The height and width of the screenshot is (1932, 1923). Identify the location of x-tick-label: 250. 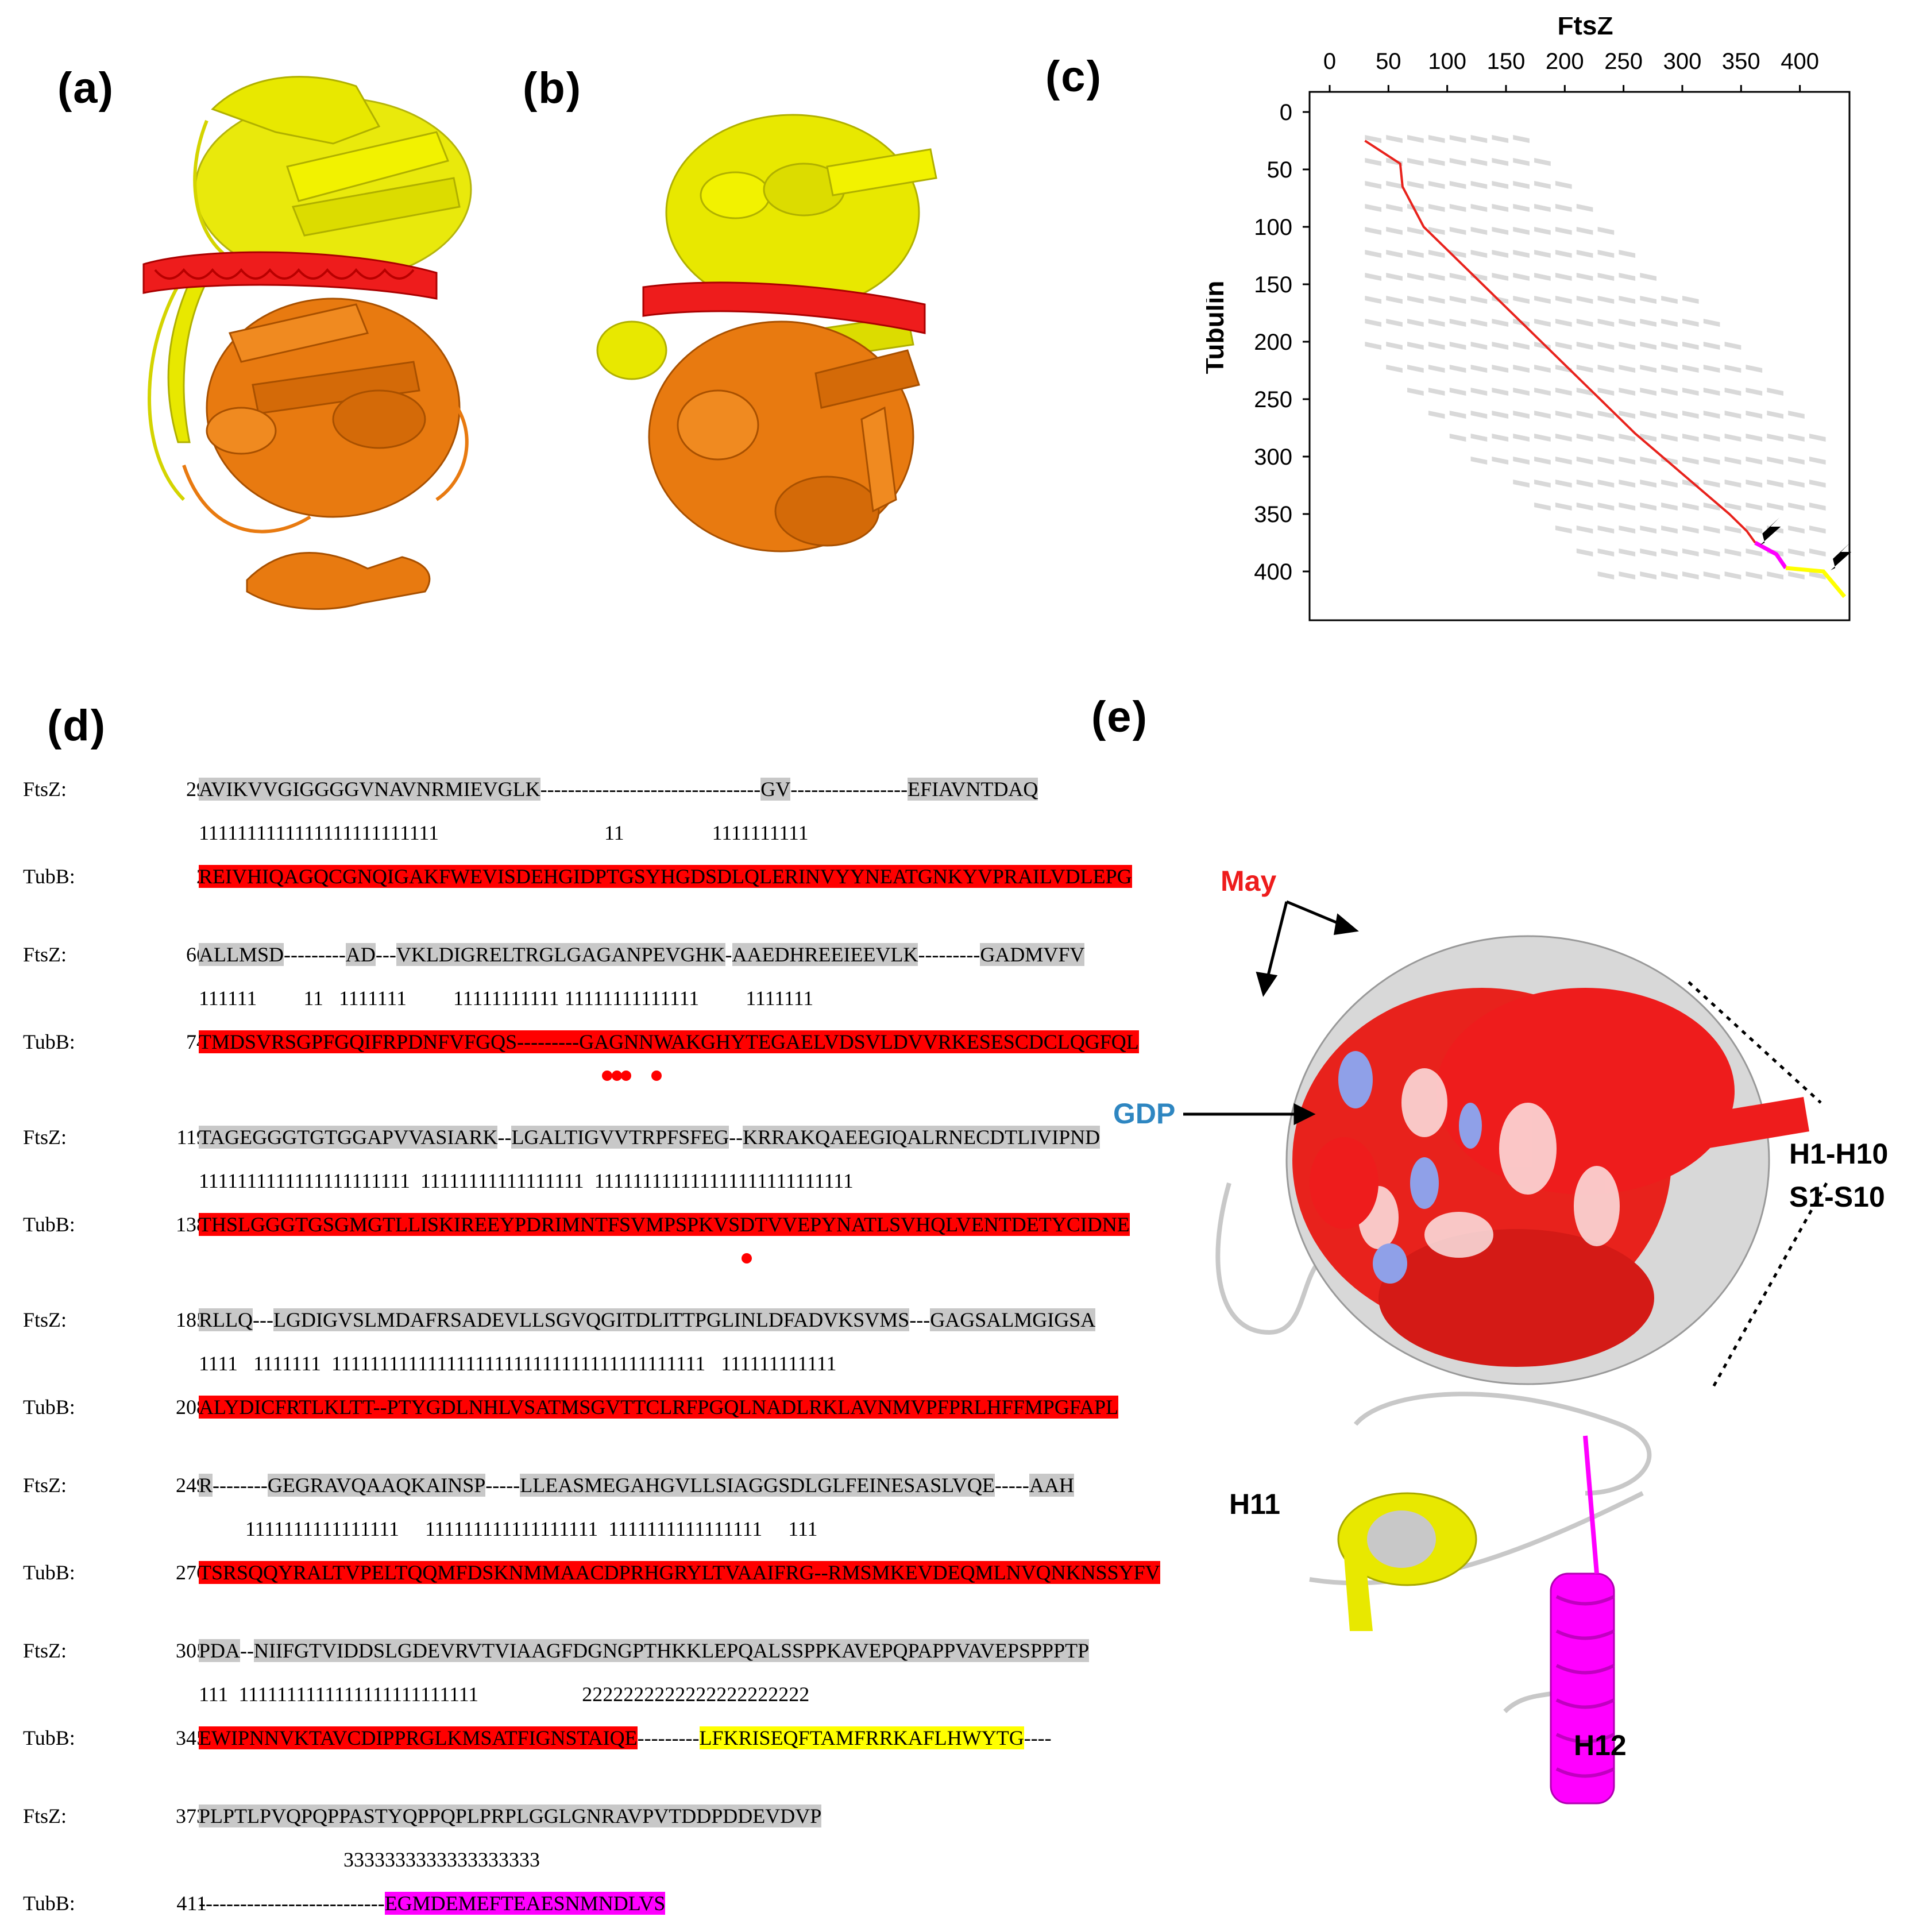
(1623, 61).